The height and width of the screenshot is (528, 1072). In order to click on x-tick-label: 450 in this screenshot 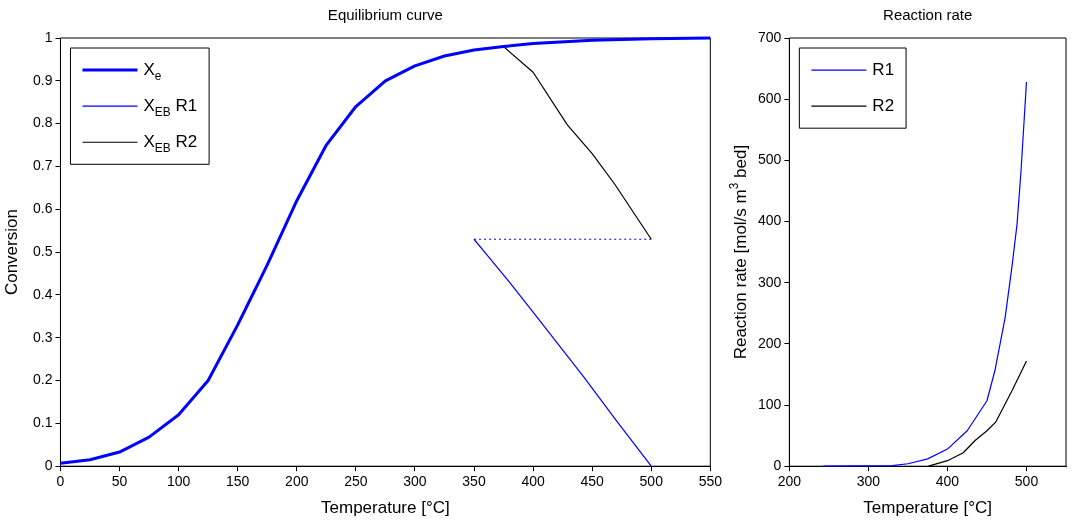, I will do `click(592, 481)`.